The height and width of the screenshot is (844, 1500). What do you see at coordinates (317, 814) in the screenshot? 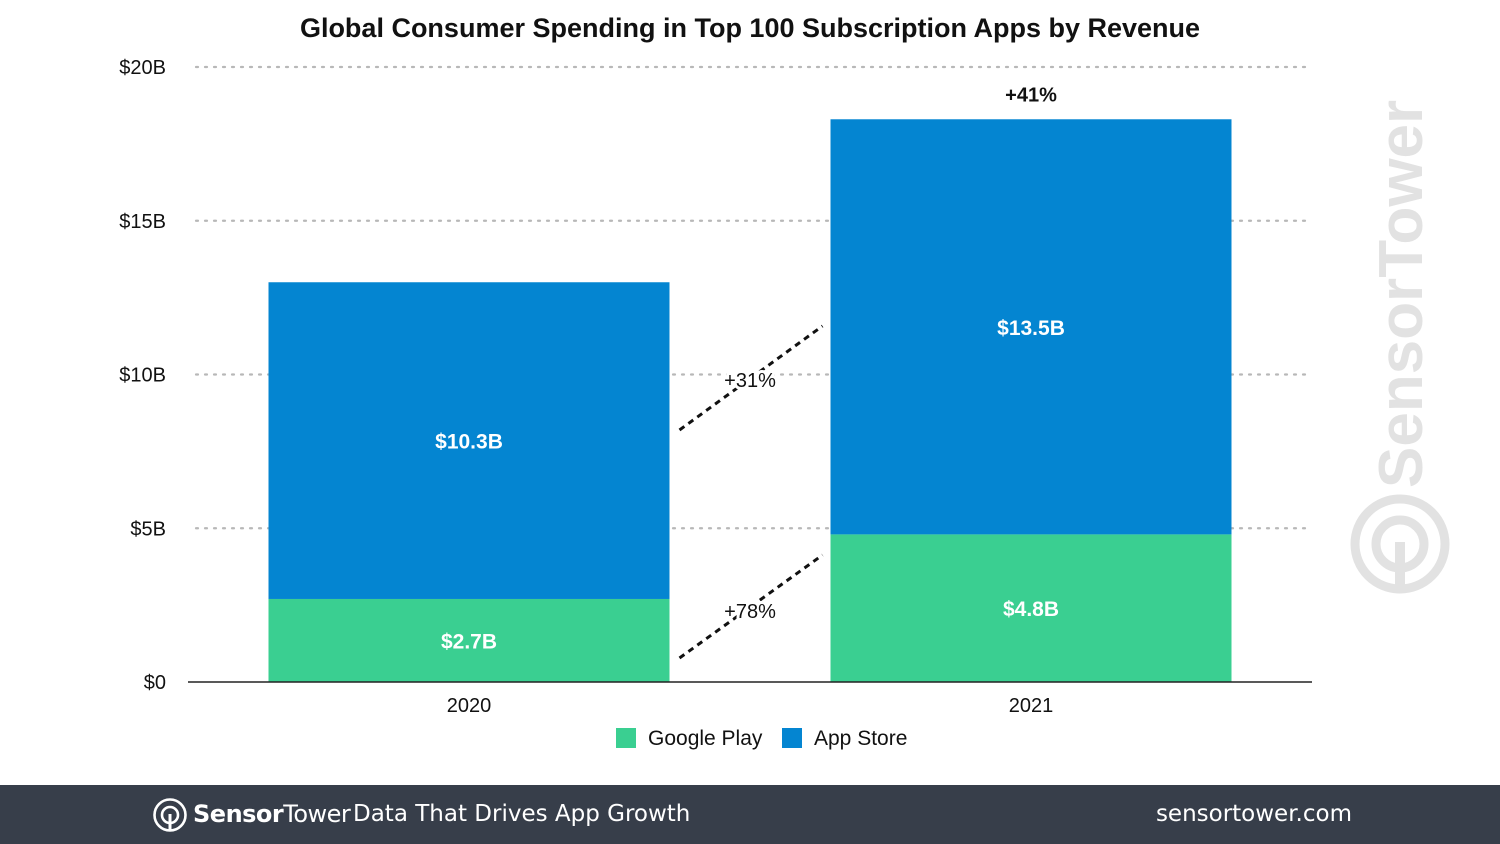
I see `footer-brand-light: Tower` at bounding box center [317, 814].